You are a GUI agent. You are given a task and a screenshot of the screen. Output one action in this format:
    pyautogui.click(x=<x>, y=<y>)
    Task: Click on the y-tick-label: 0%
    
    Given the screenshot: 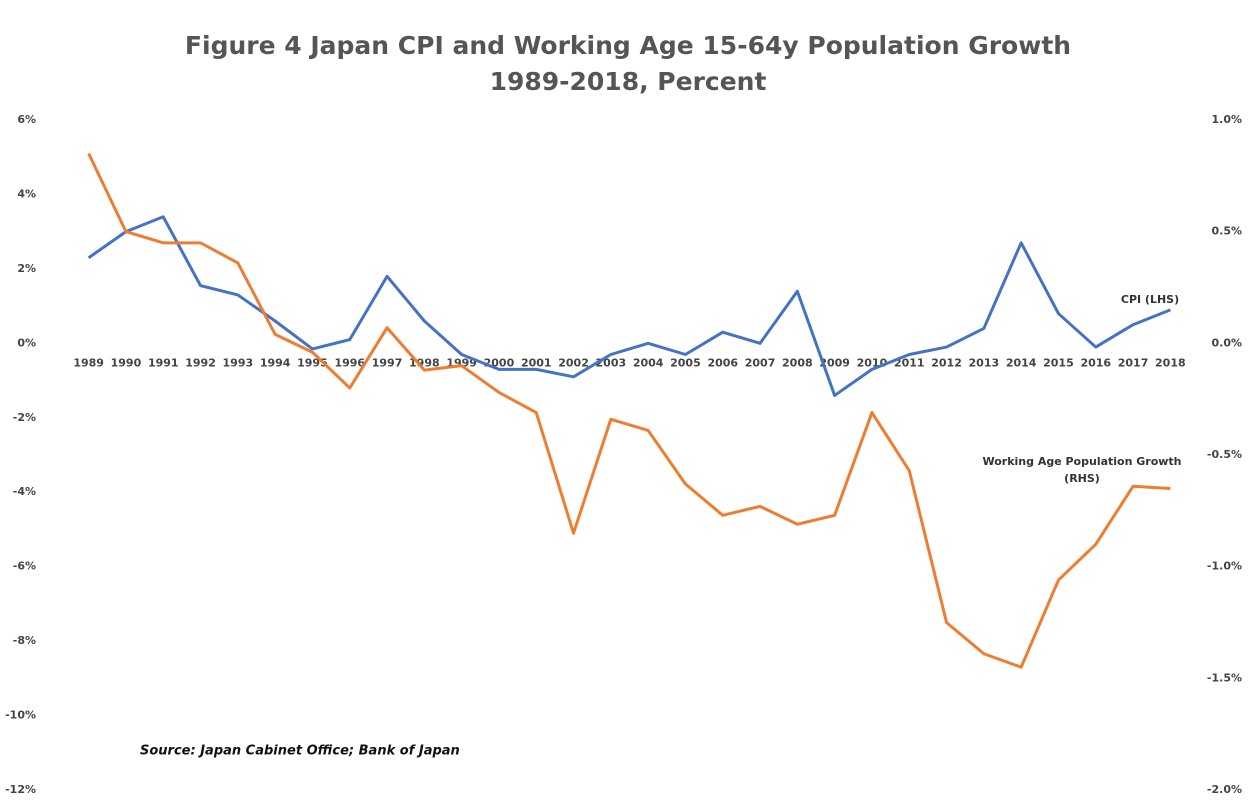 What is the action you would take?
    pyautogui.click(x=26, y=342)
    